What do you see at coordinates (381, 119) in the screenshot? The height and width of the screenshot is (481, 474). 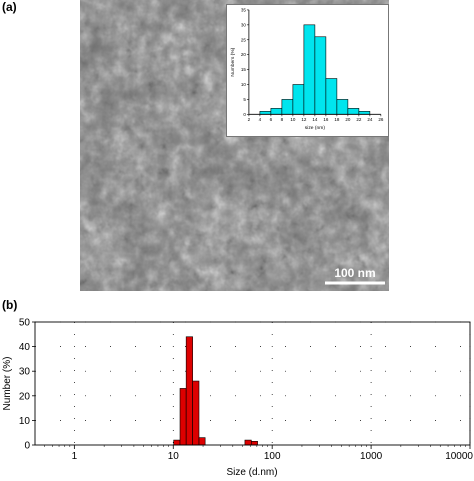 I see `inset-x-tick-label: 26` at bounding box center [381, 119].